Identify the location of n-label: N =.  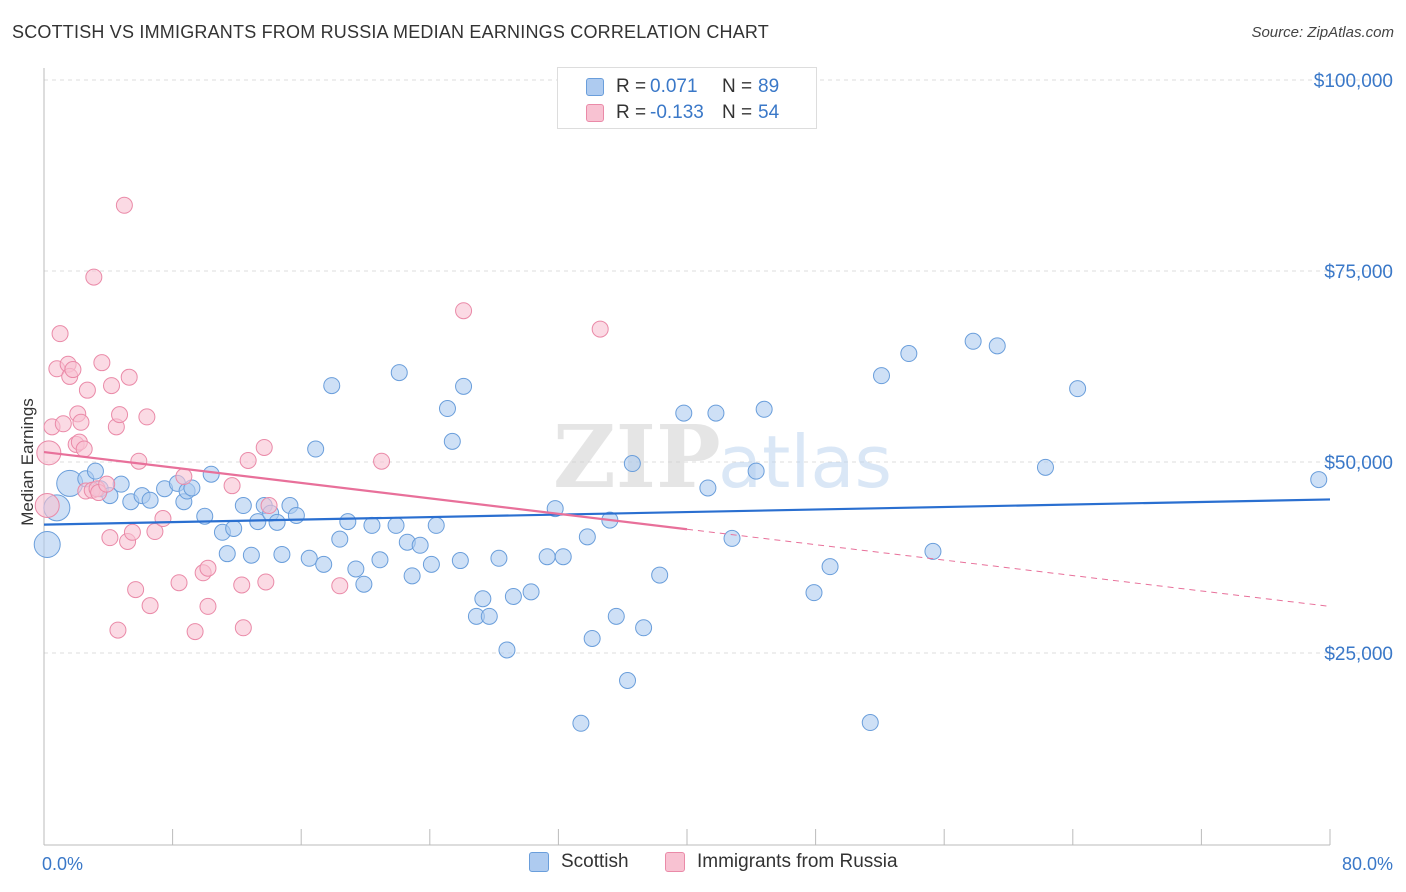
(737, 86).